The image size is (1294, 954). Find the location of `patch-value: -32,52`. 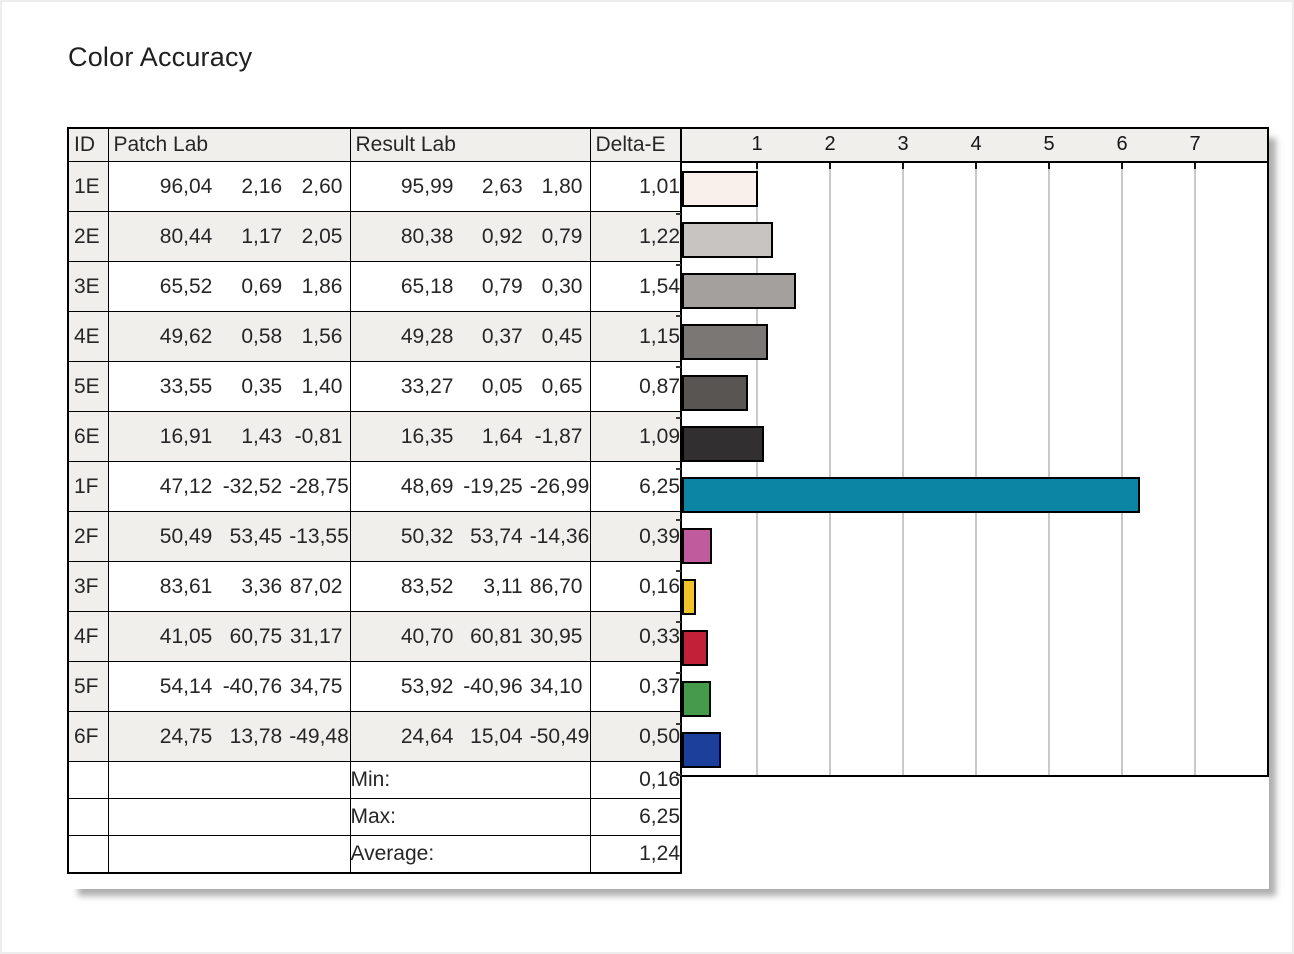

patch-value: -32,52 is located at coordinates (252, 486).